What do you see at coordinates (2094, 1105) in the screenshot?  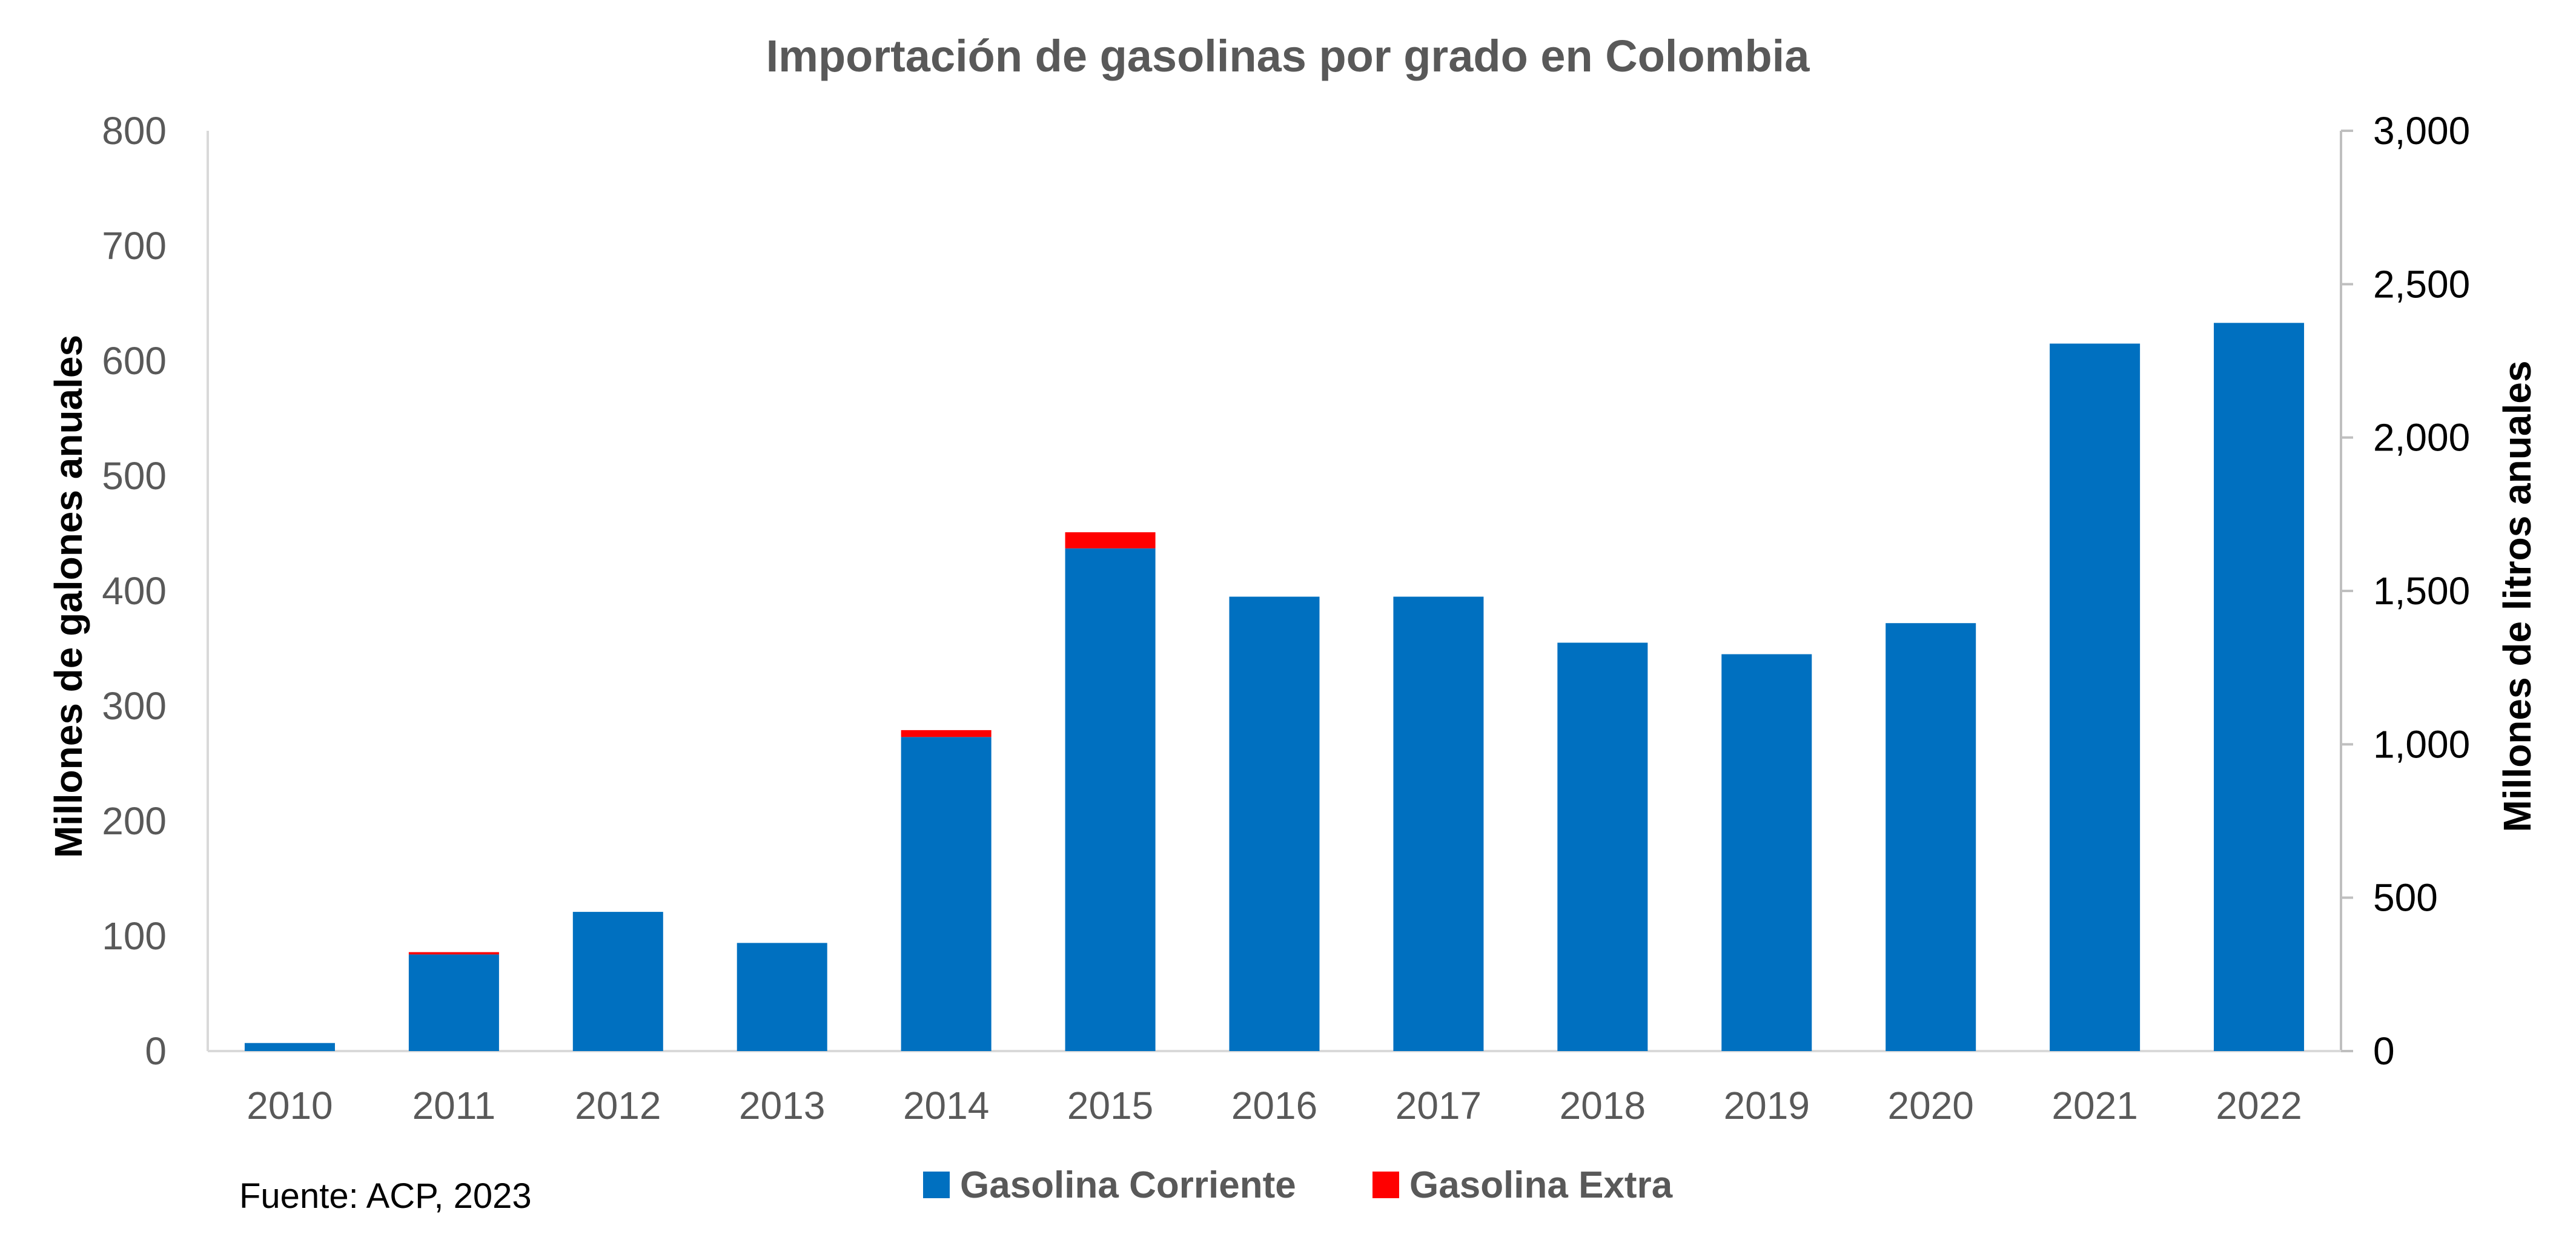 I see `x-tick-label: 2021` at bounding box center [2094, 1105].